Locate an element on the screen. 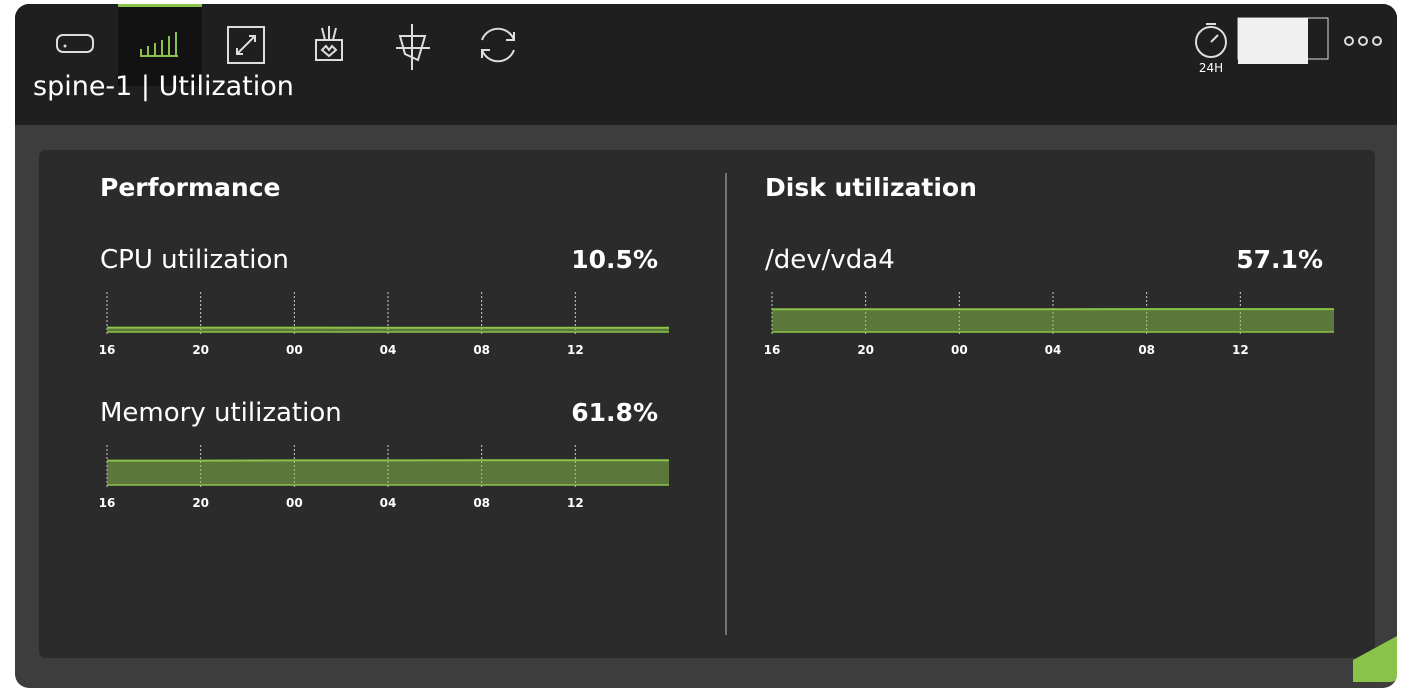 This screenshot has width=1406, height=694. section-title: Performance is located at coordinates (190, 187).